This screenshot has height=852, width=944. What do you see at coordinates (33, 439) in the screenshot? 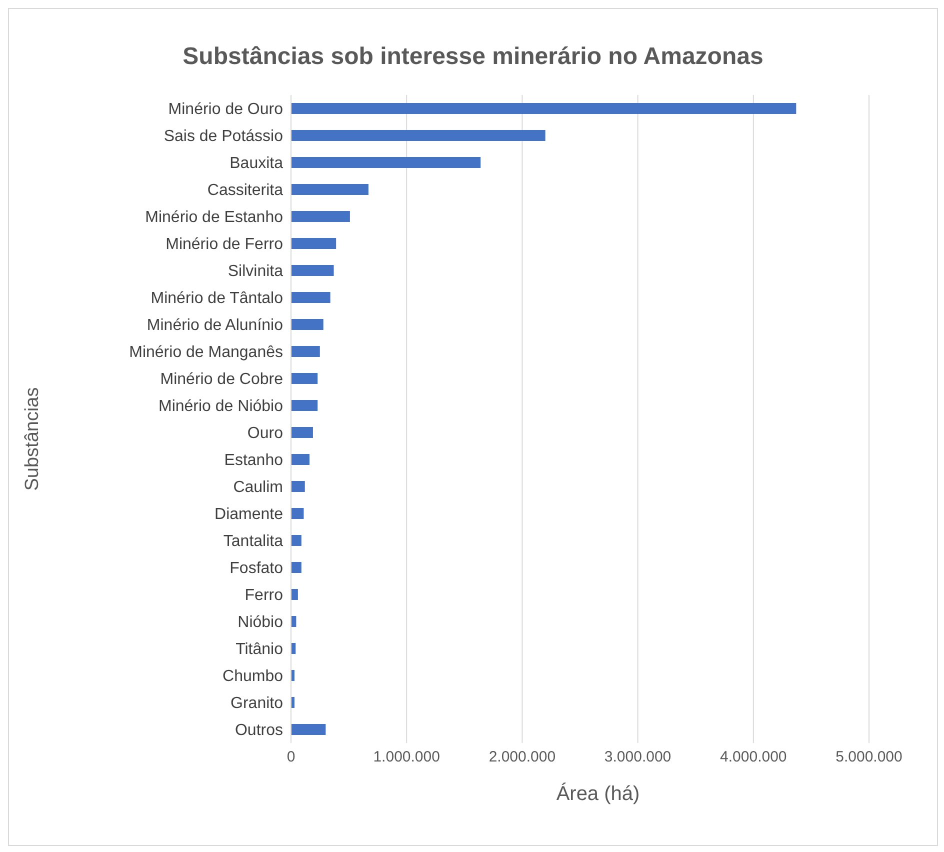
I see `y-axis-title: Substâncias` at bounding box center [33, 439].